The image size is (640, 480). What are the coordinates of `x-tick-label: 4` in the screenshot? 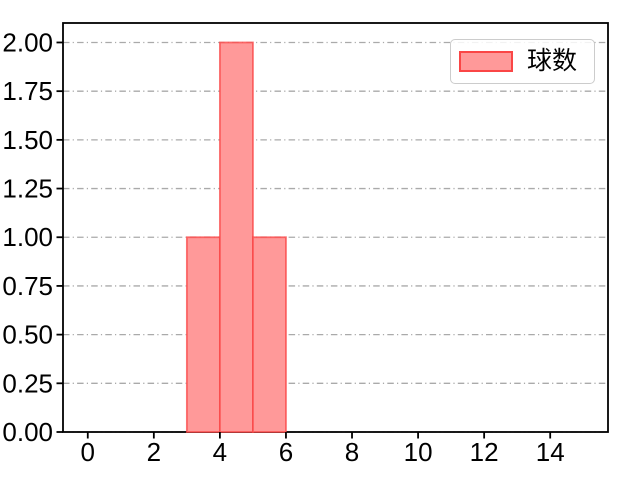 It's located at (220, 452).